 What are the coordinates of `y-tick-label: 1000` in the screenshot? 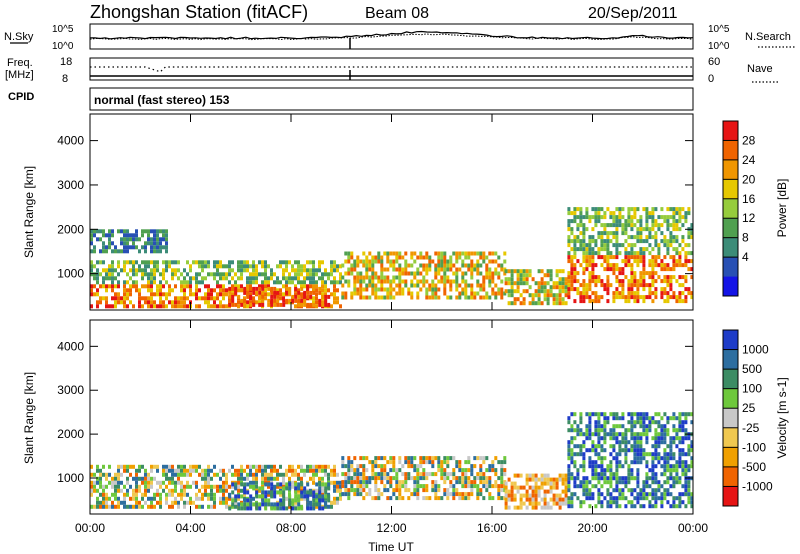 It's located at (70, 274).